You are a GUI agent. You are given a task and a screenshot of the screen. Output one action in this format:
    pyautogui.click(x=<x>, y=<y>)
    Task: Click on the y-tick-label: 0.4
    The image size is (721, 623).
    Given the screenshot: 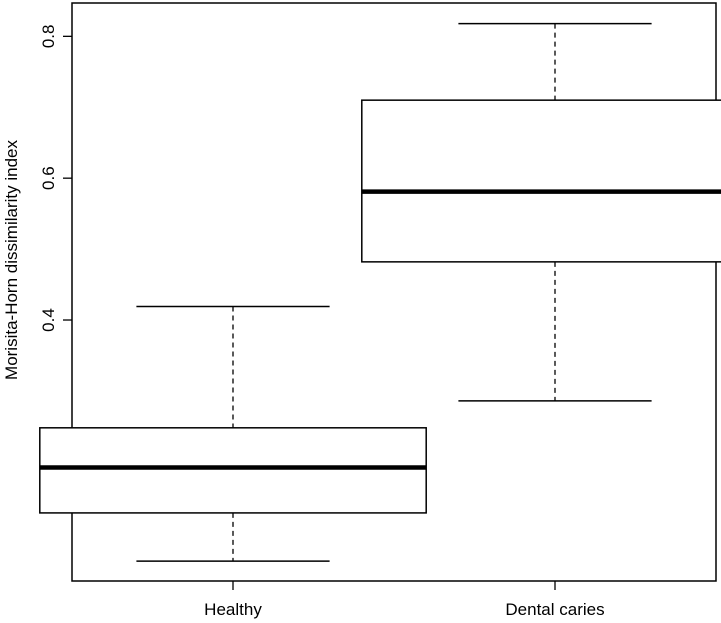 What is the action you would take?
    pyautogui.click(x=48, y=320)
    